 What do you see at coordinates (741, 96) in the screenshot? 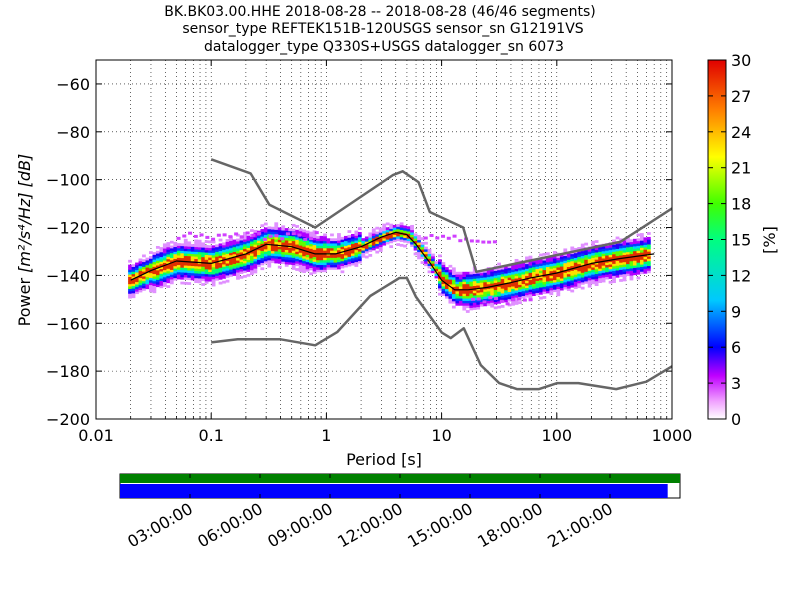
I see `colorbar-tick-label: 27` at bounding box center [741, 96].